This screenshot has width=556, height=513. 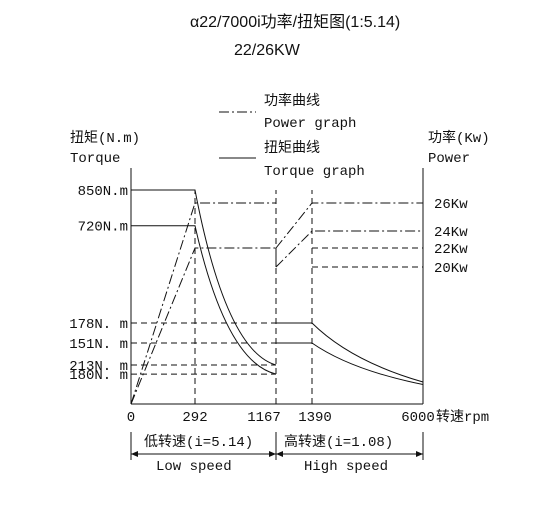 I want to click on torque-tick-label: 151N. m, so click(x=98, y=345).